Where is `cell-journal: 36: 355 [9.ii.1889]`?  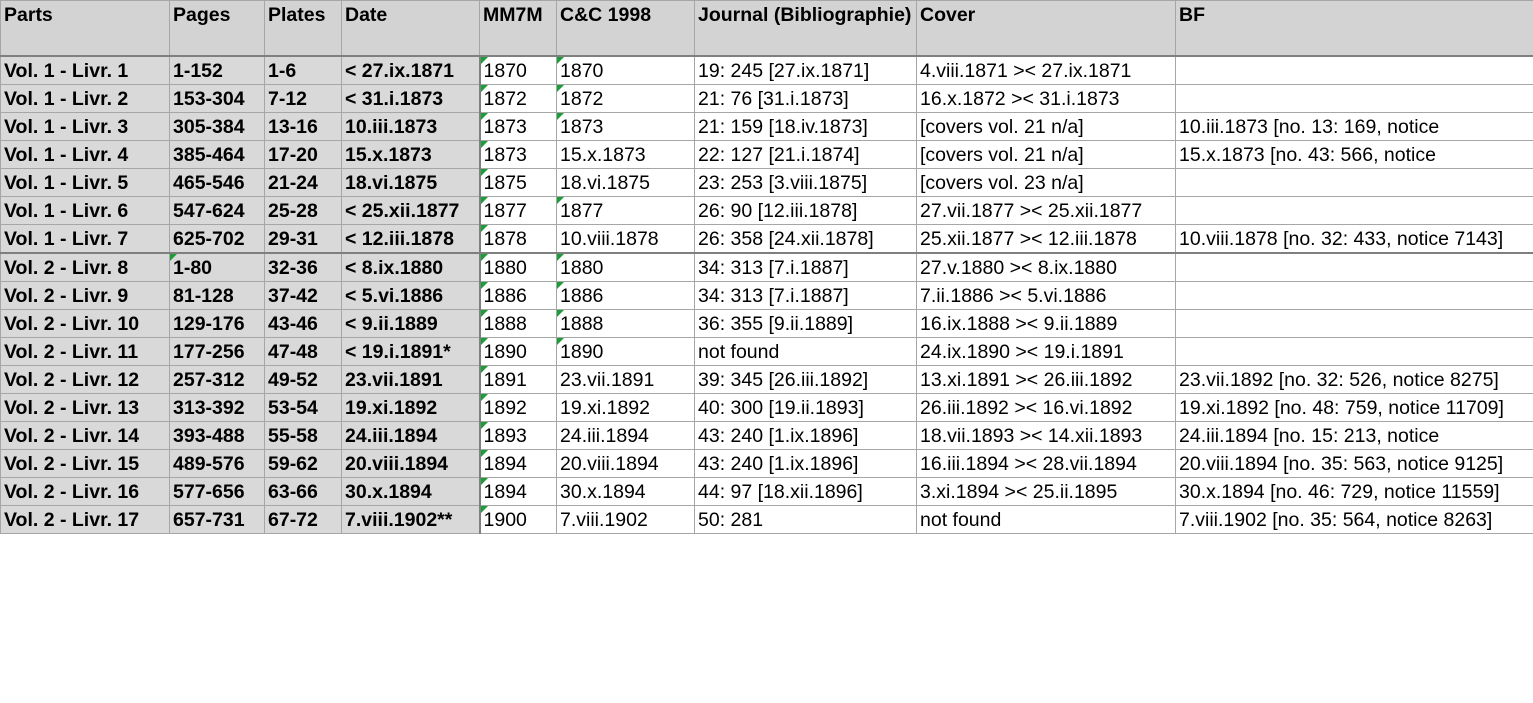 cell-journal: 36: 355 [9.ii.1889] is located at coordinates (805, 323).